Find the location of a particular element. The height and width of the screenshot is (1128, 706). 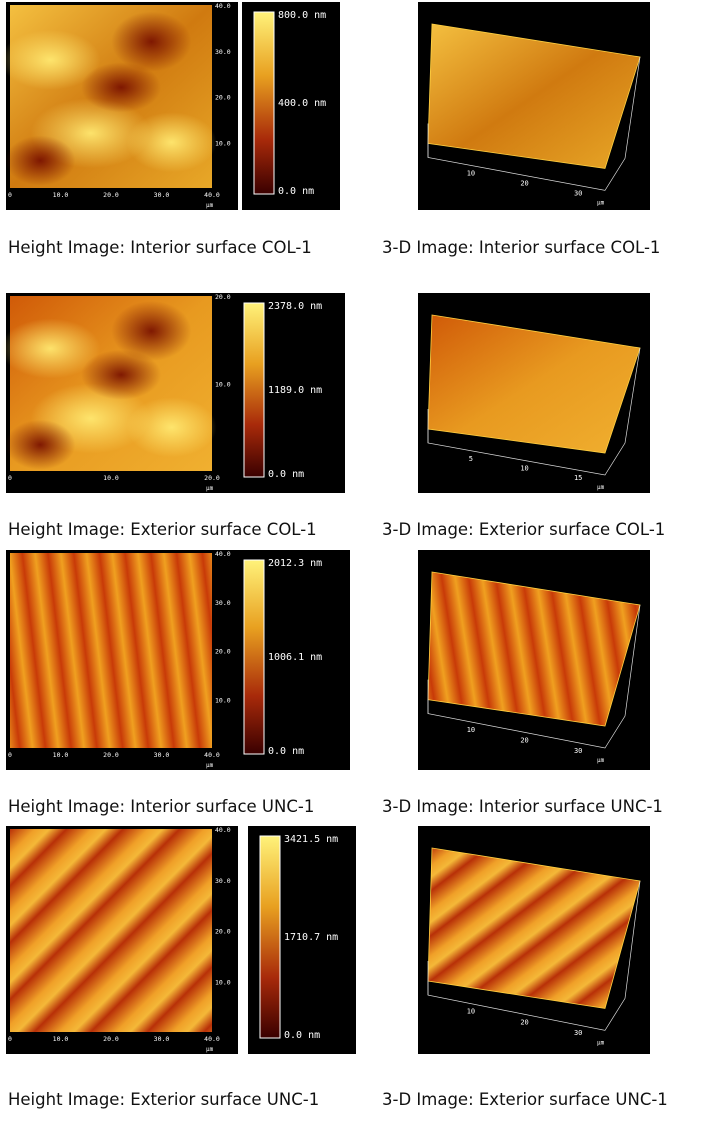

three-d-caption: 3-D Image: Exterior surface UNC-1 is located at coordinates (525, 1099).